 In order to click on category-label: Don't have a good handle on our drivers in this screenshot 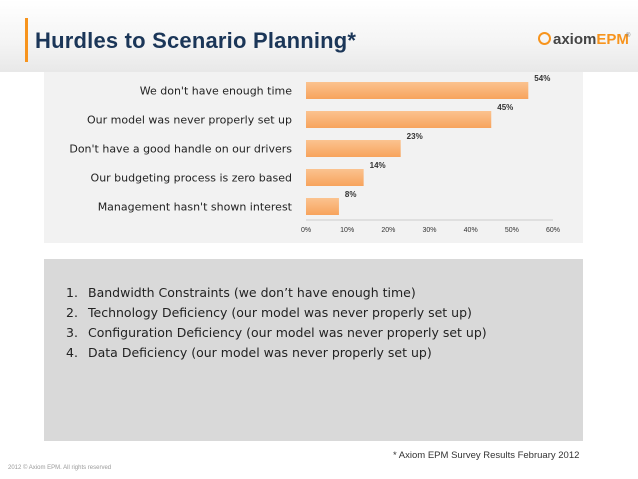, I will do `click(180, 149)`.